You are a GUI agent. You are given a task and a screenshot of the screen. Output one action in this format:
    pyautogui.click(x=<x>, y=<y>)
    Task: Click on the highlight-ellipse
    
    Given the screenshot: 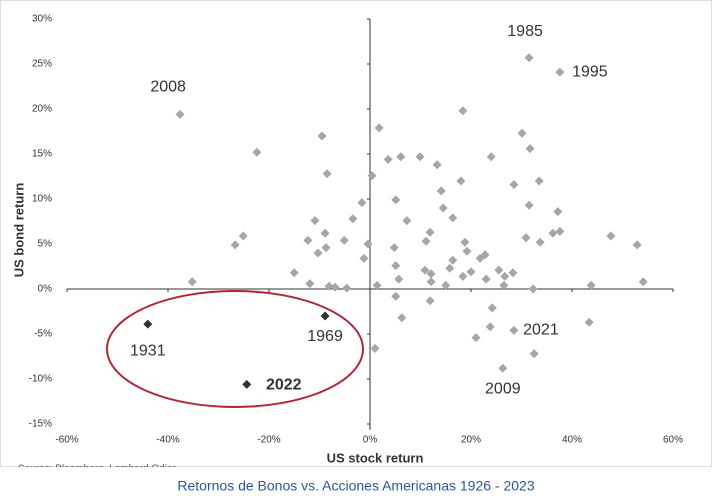 What is the action you would take?
    pyautogui.click(x=235, y=349)
    